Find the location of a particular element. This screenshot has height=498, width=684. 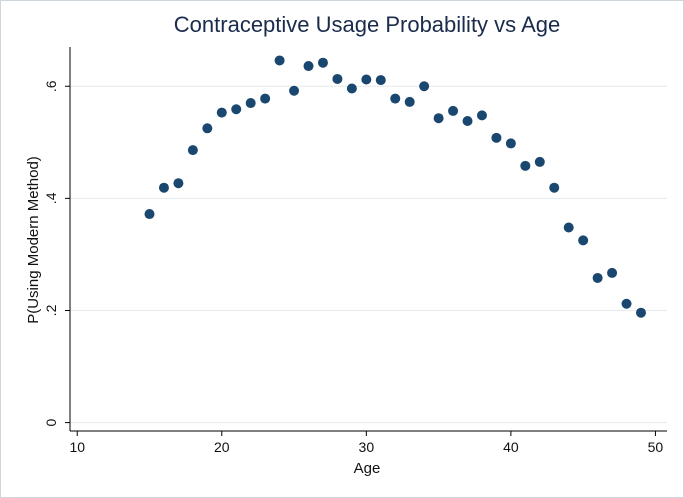

chart-title: Contraceptive Usage Probability vs Age is located at coordinates (367, 24).